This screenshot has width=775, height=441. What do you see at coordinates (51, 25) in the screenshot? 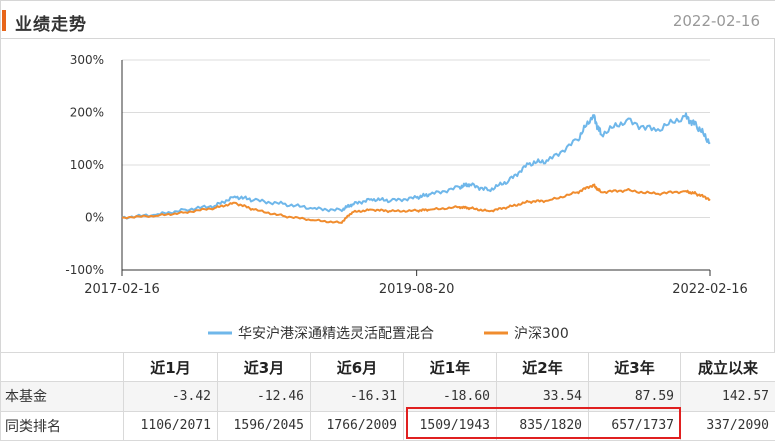
I see `panel-title: 业绩走势` at bounding box center [51, 25].